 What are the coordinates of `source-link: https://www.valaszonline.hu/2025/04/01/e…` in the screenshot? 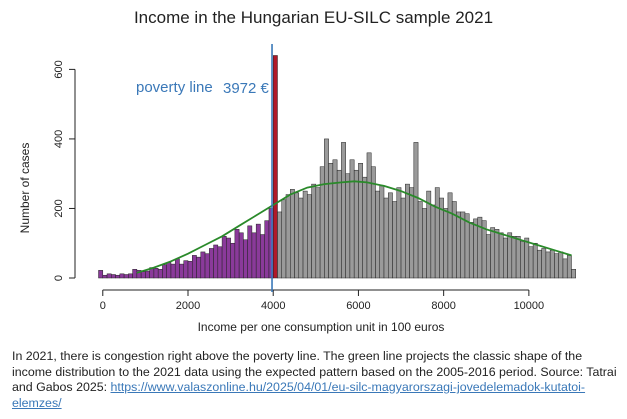 It's located at (299, 395).